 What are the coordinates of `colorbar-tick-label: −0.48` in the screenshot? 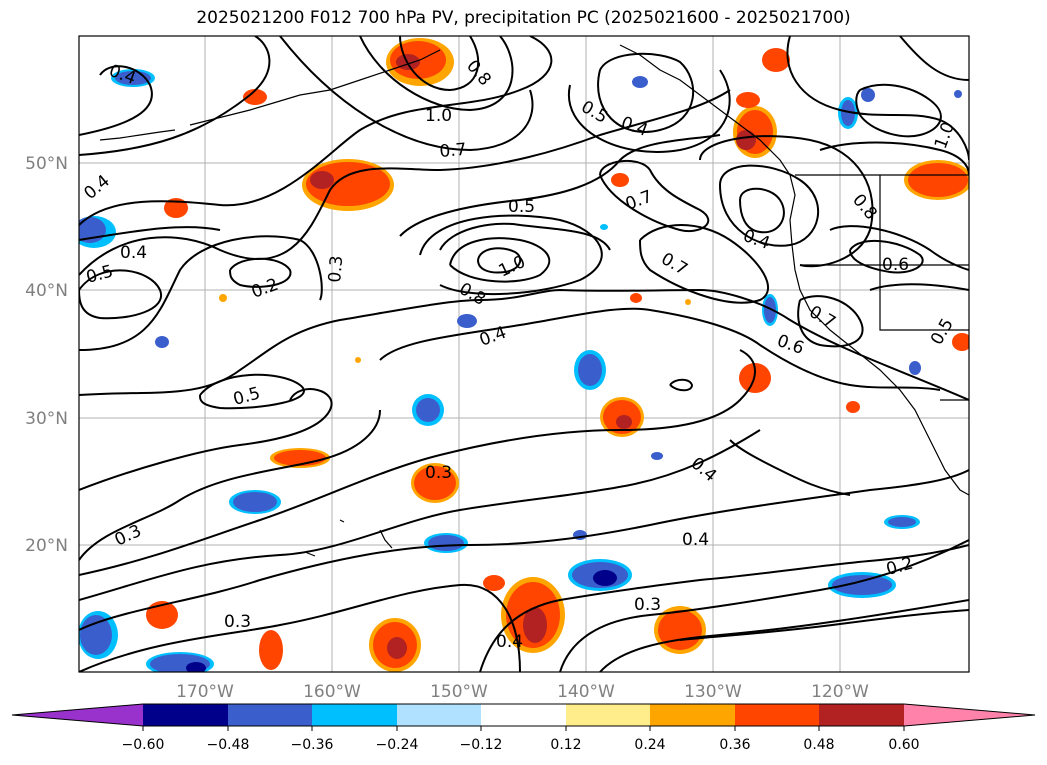 It's located at (228, 745).